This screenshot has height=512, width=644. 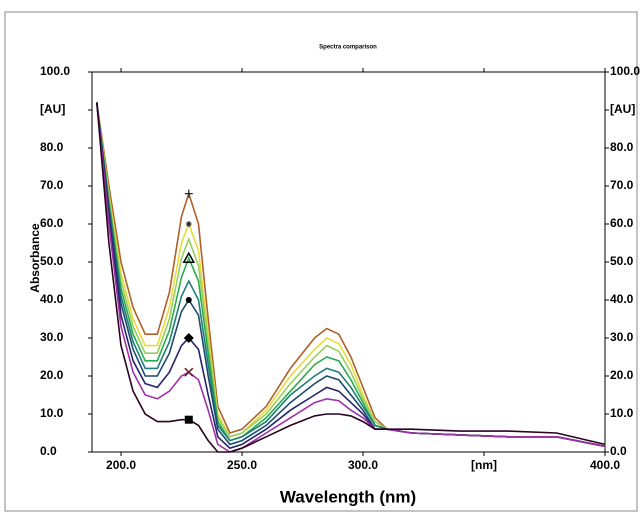 What do you see at coordinates (622, 109) in the screenshot?
I see `y2-tick-label: [AU]` at bounding box center [622, 109].